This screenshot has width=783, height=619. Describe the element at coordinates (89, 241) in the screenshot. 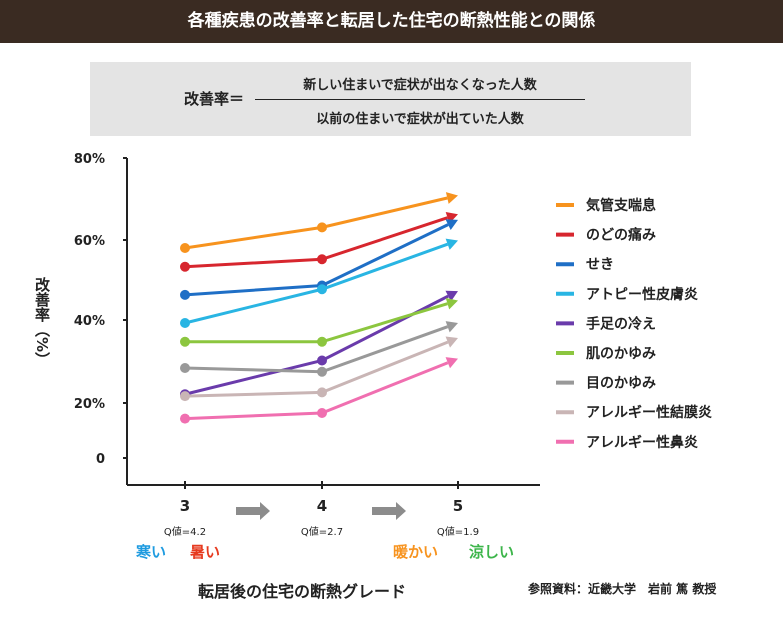

I see `y-tick-label: 60%` at that location.